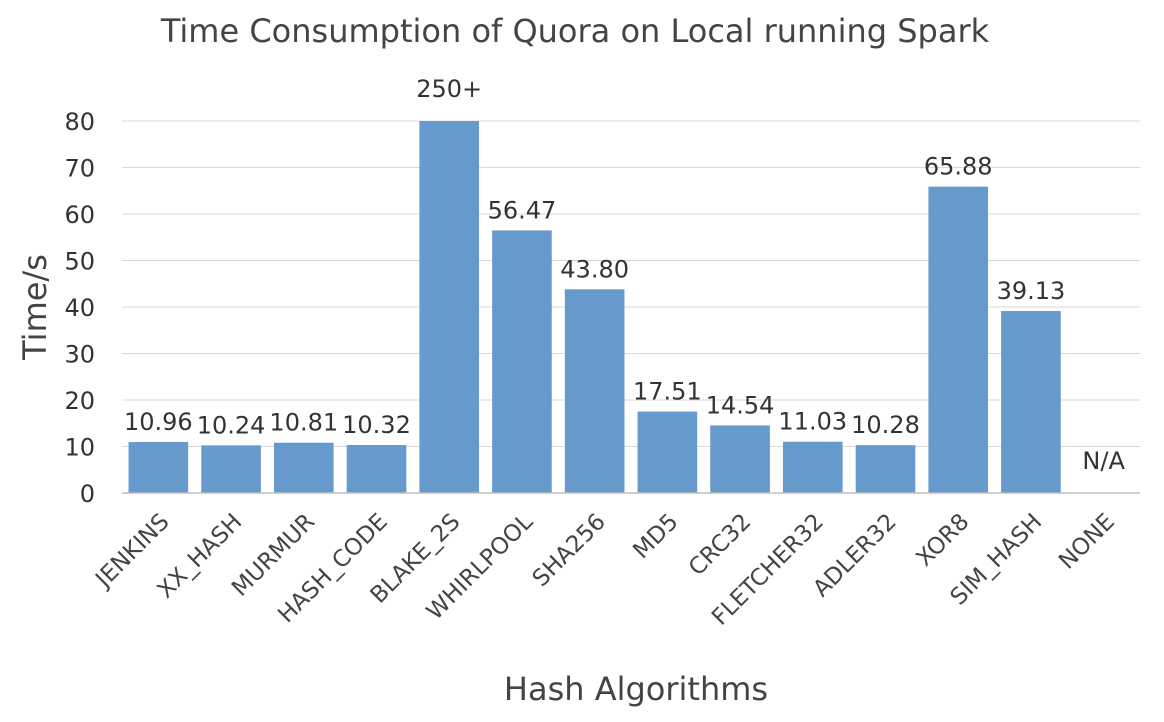 Image resolution: width=1164 pixels, height=722 pixels. Describe the element at coordinates (885, 425) in the screenshot. I see `data-label: 10.28` at that location.